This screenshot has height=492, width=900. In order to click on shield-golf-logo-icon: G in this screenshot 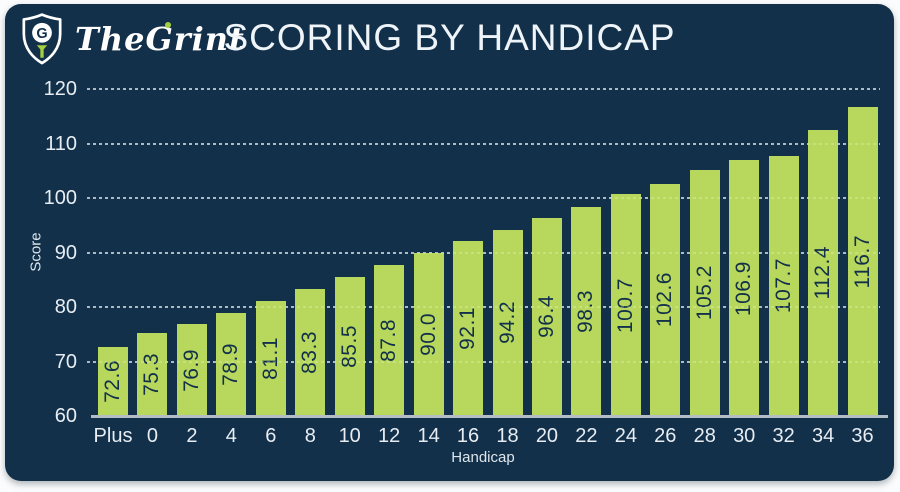, I will do `click(42, 39)`.